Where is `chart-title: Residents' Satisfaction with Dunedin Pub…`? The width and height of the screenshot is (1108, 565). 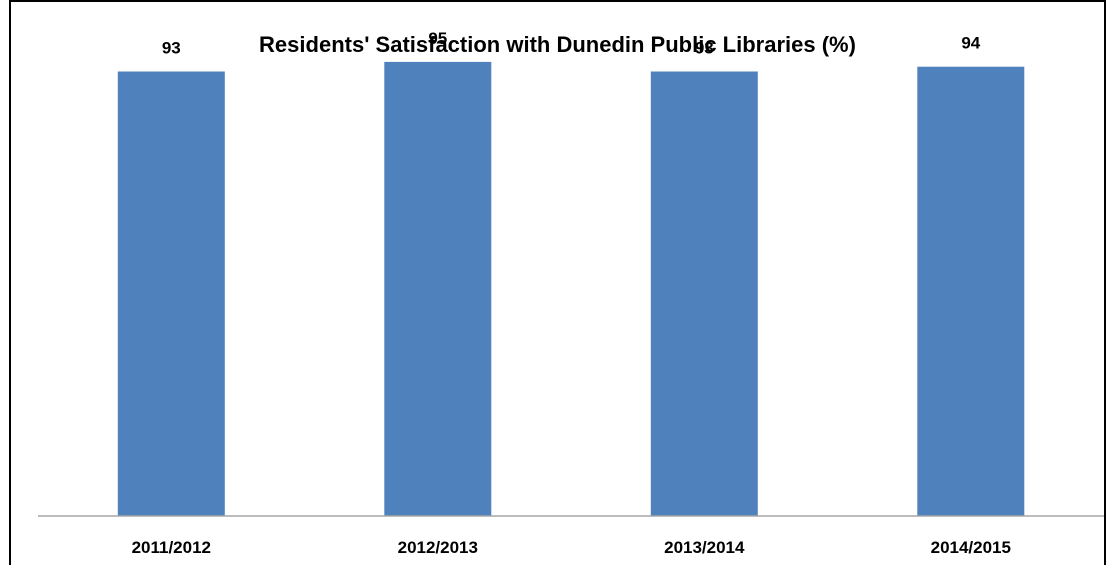 chart-title: Residents' Satisfaction with Dunedin Pub… is located at coordinates (557, 44).